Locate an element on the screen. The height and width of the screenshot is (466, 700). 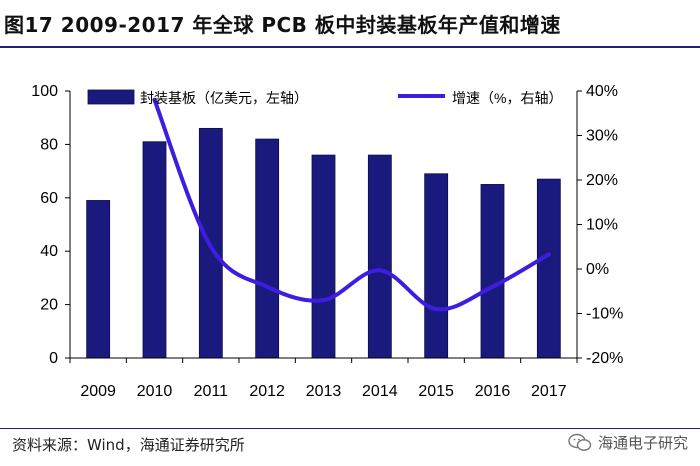
figure-header: 图17 2009-2017 年全球 PCB 板中封装基板年产值和增速 is located at coordinates (350, 25).